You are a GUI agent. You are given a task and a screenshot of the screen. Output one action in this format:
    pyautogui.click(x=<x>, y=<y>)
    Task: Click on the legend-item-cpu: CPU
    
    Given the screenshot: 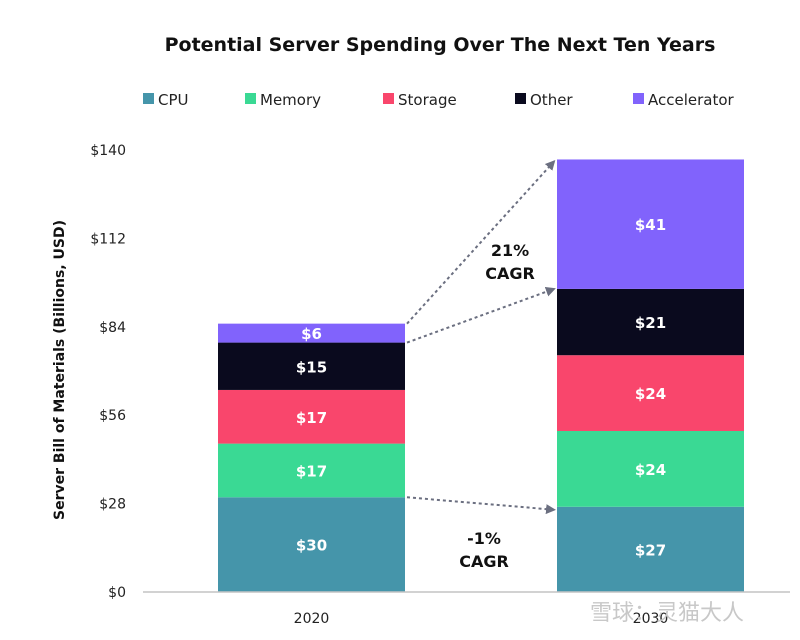 What is the action you would take?
    pyautogui.click(x=166, y=100)
    